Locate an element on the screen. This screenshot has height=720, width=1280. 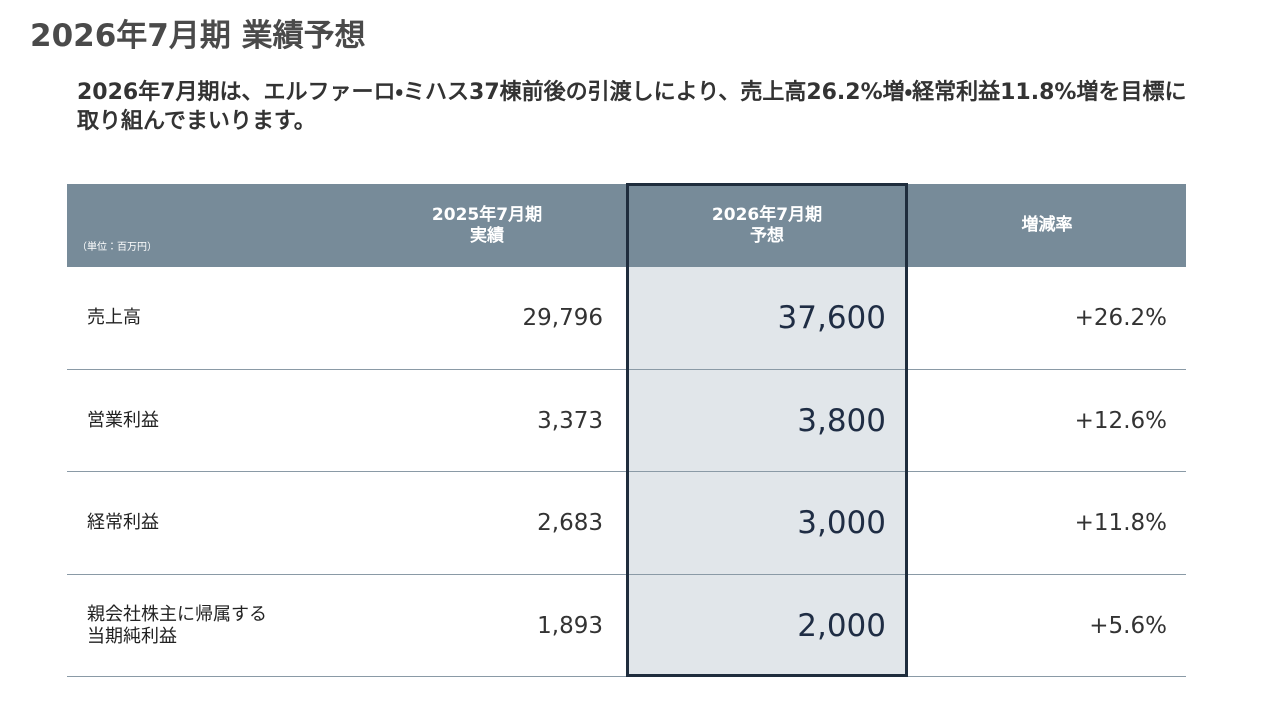
header-text: 予想 is located at coordinates (767, 235).